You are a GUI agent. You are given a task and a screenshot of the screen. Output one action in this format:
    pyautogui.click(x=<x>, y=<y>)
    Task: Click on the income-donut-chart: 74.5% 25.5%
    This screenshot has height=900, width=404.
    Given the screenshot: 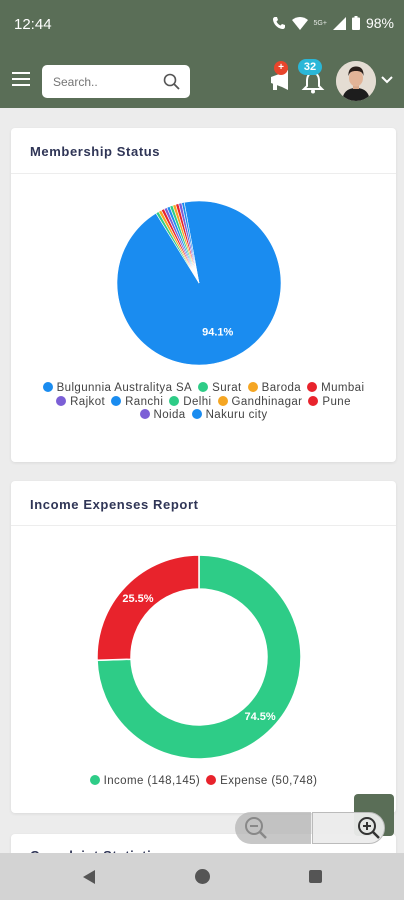 What is the action you would take?
    pyautogui.click(x=199, y=657)
    